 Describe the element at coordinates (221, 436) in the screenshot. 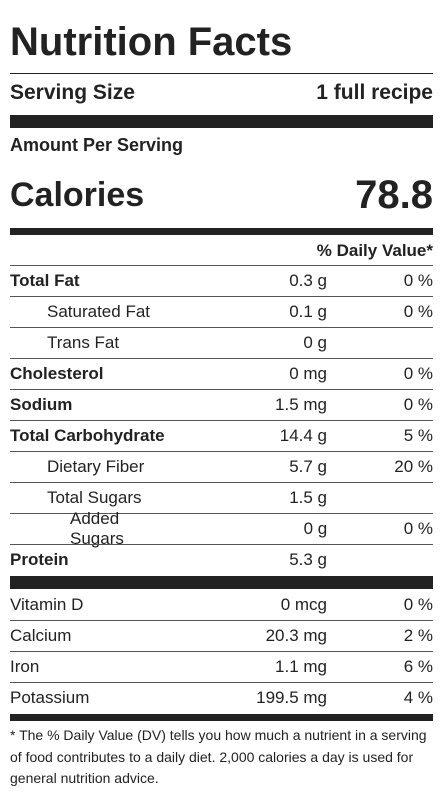

I see `nutrient-row-total-carbohydrate: Total Carbohydrate 14.4 g 5 %` at that location.